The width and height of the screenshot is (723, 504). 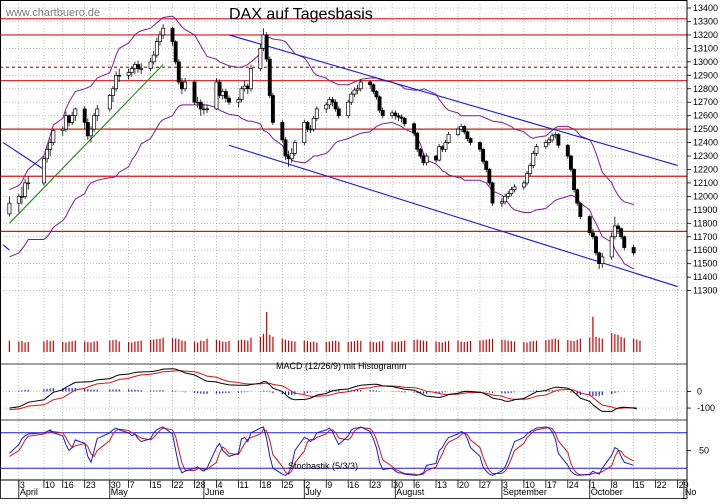 I want to click on stochastic-label: Stochastik (5/3/3), so click(x=323, y=466).